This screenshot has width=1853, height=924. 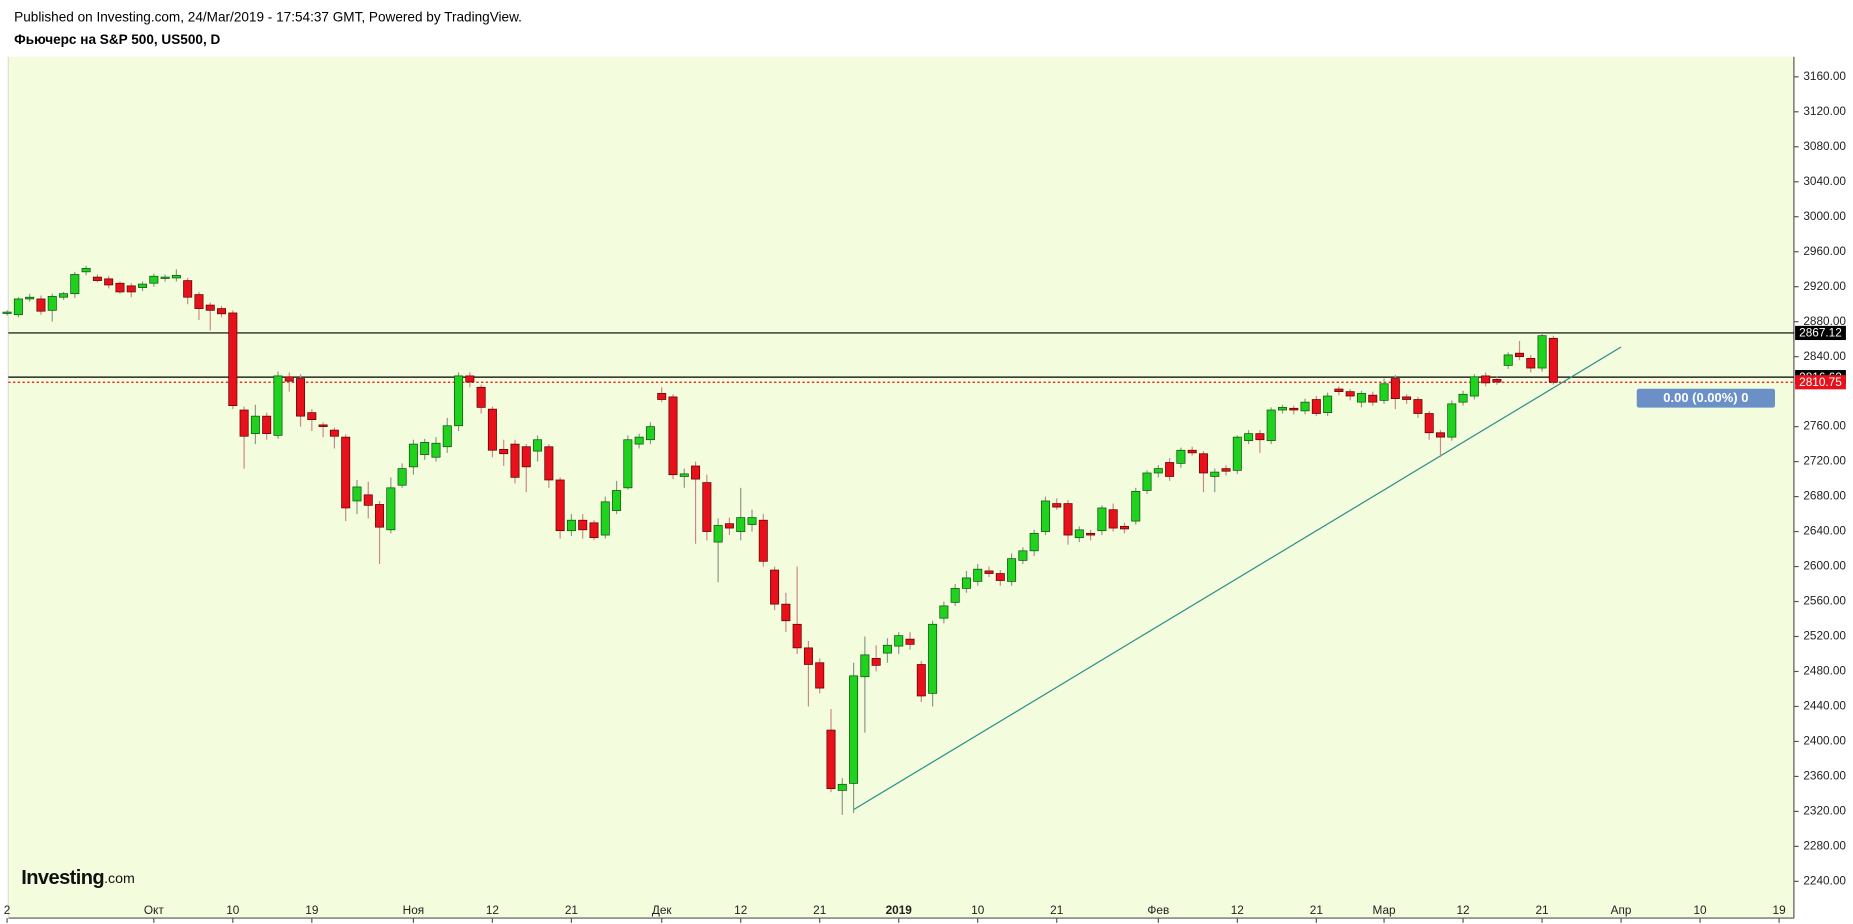 I want to click on y-tick-label: 2920.00, so click(x=1824, y=286).